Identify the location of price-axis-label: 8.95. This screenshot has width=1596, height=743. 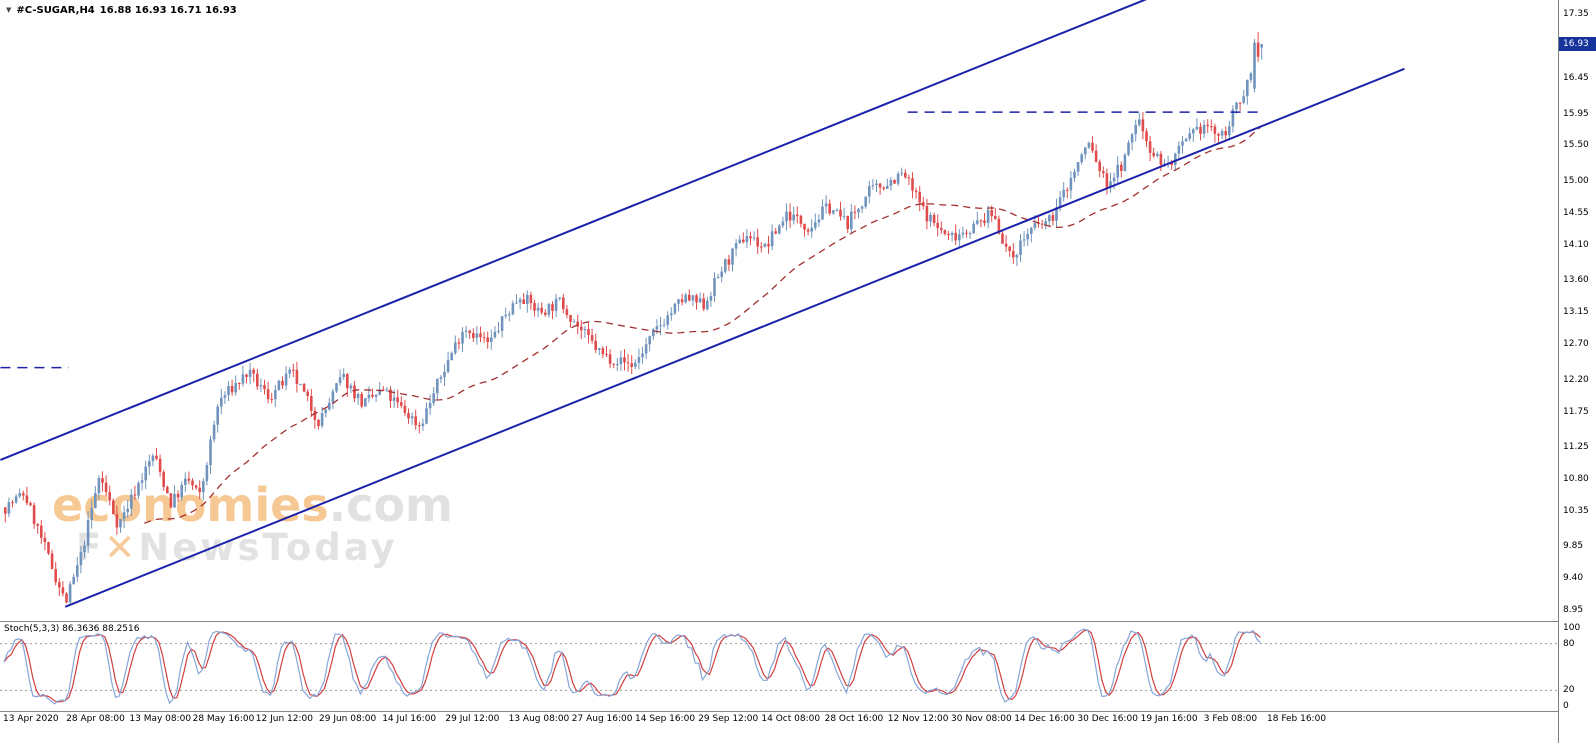
(1573, 610).